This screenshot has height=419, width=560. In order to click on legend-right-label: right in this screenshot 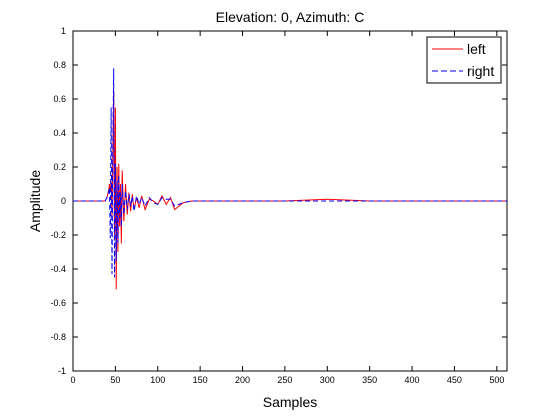, I will do `click(480, 71)`.